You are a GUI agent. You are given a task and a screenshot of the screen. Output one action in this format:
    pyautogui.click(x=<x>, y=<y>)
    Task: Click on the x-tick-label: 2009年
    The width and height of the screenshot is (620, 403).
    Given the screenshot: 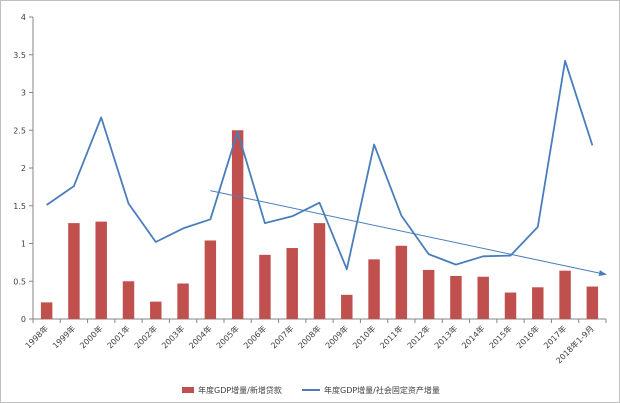 What is the action you would take?
    pyautogui.click(x=336, y=336)
    